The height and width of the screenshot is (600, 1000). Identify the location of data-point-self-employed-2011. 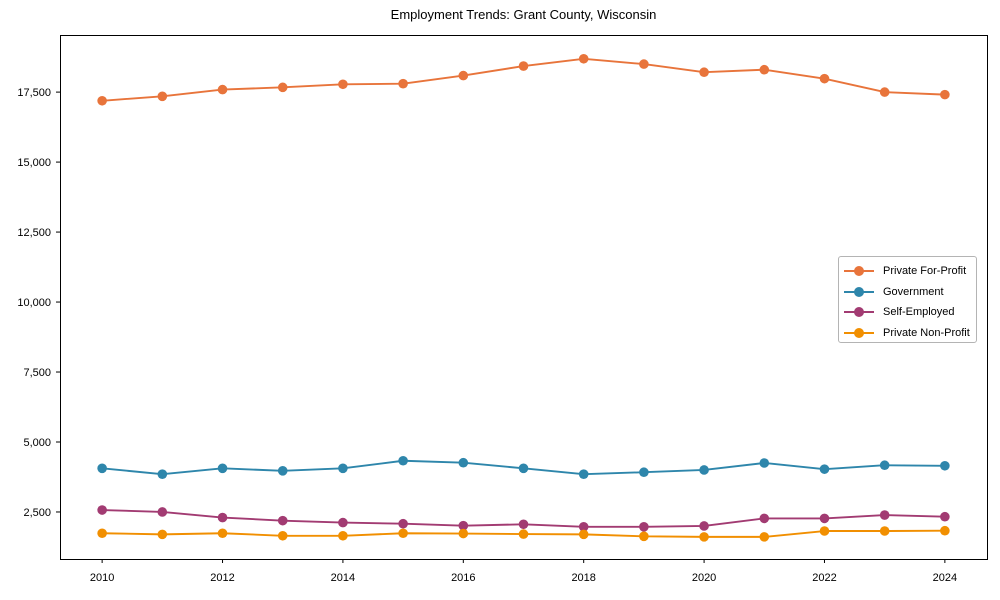
(162, 512).